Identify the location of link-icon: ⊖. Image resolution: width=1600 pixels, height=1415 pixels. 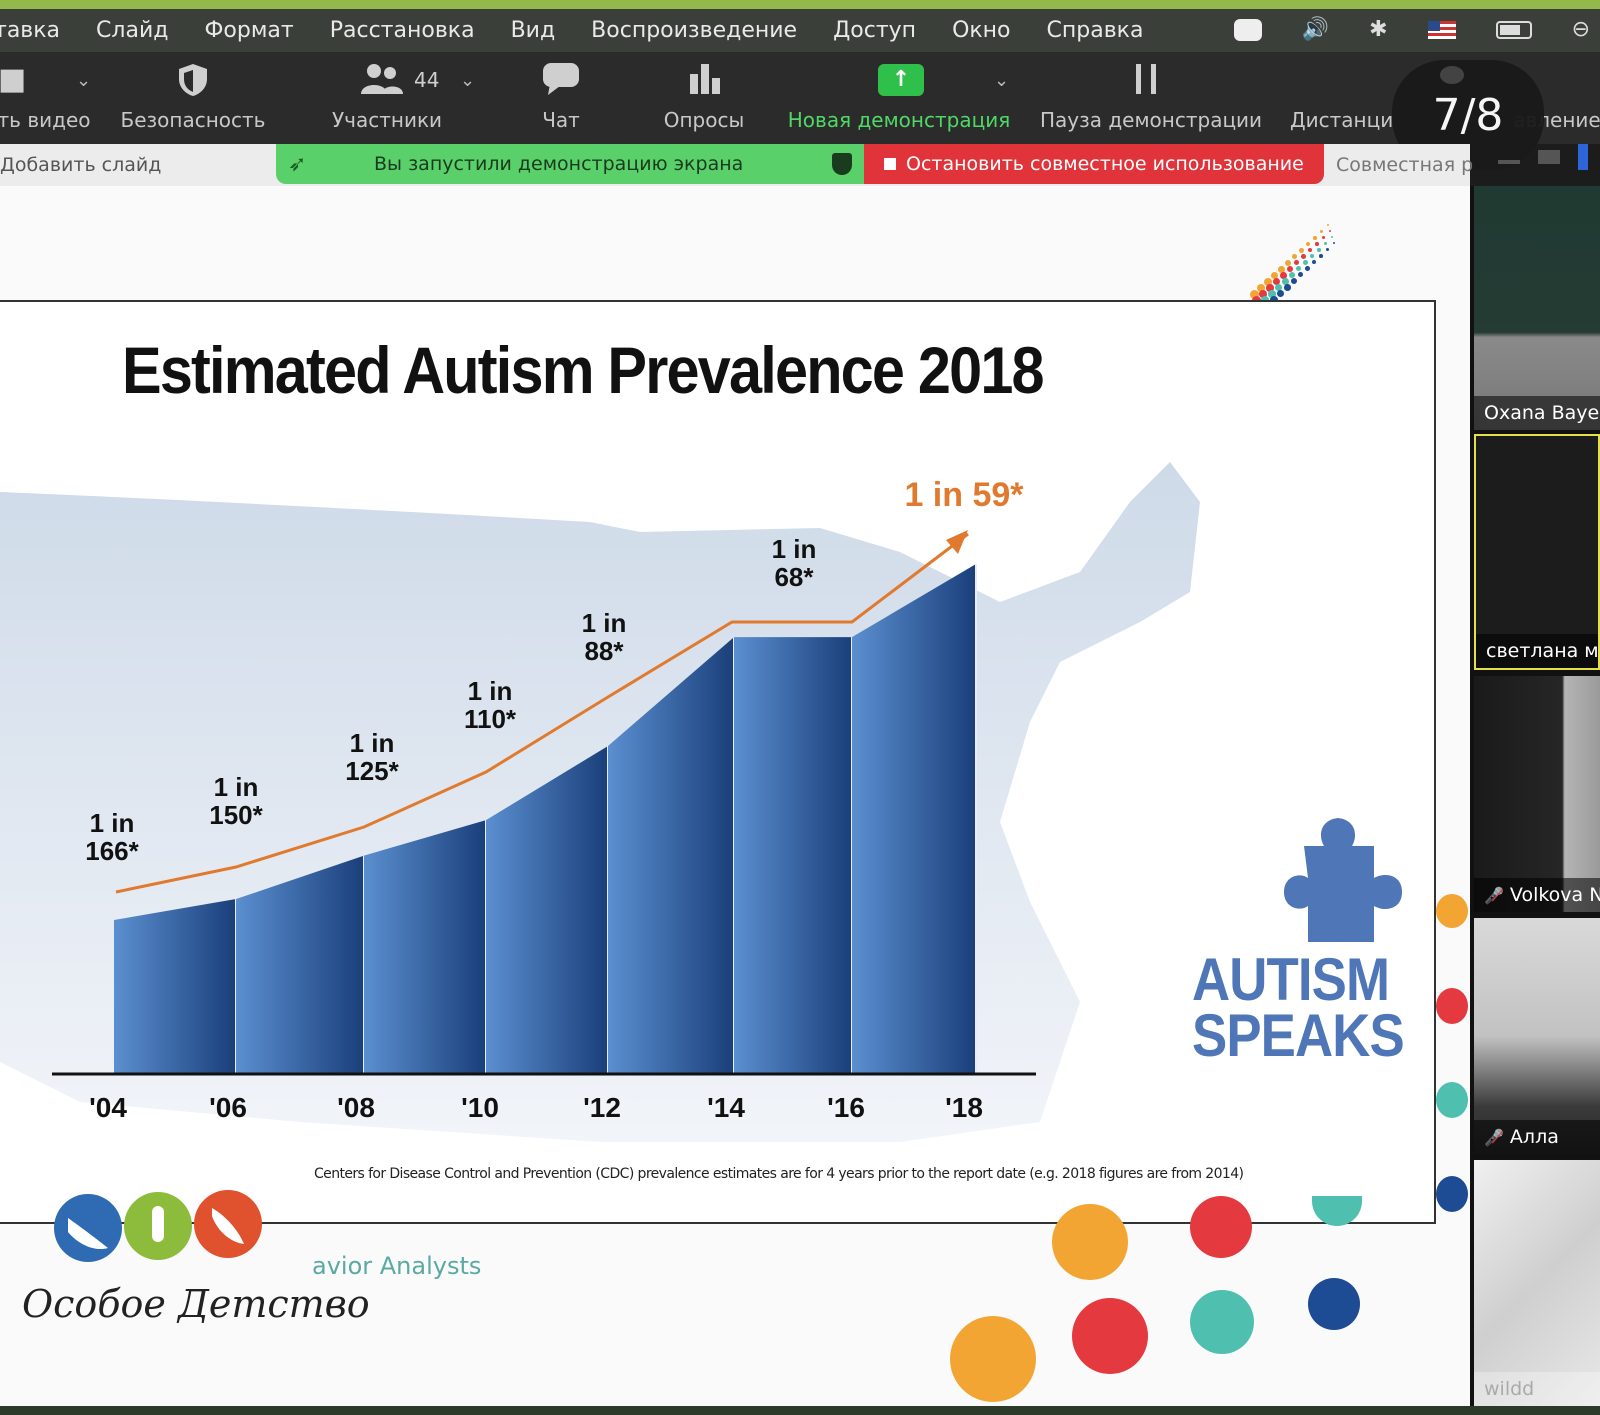
(1580, 29).